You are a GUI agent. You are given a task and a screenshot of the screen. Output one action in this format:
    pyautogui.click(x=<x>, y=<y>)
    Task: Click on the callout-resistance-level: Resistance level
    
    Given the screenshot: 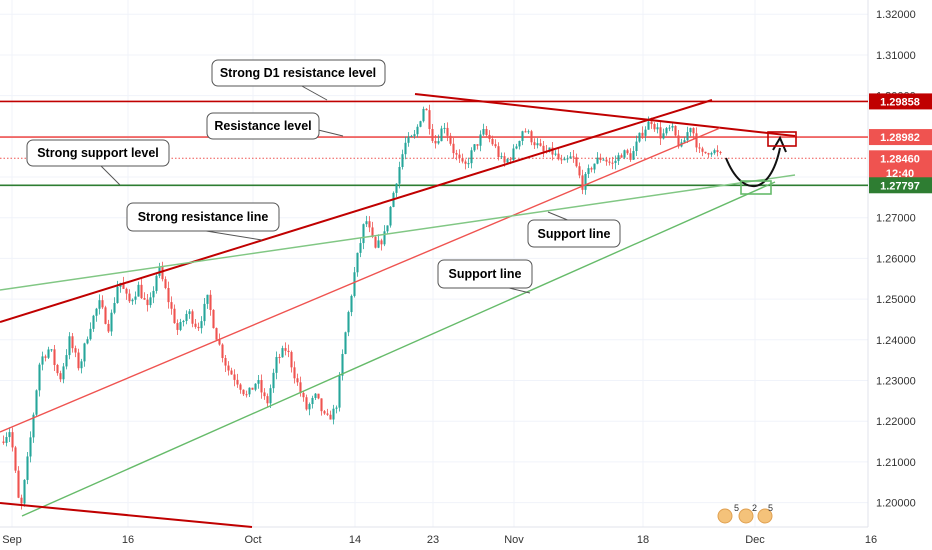 What is the action you would take?
    pyautogui.click(x=275, y=126)
    